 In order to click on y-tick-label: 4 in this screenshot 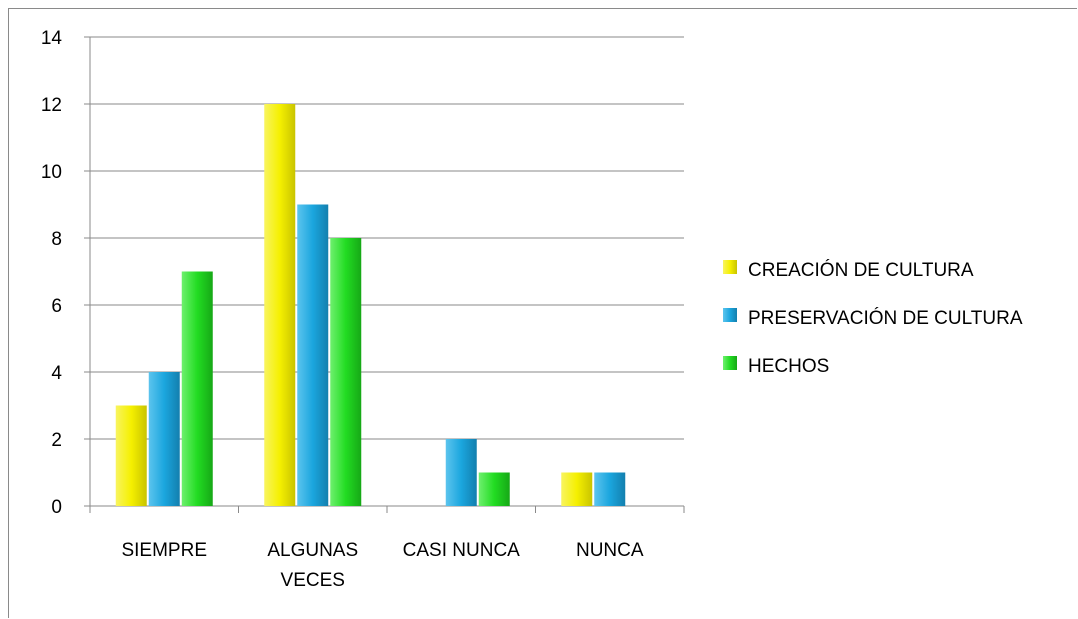, I will do `click(56, 373)`.